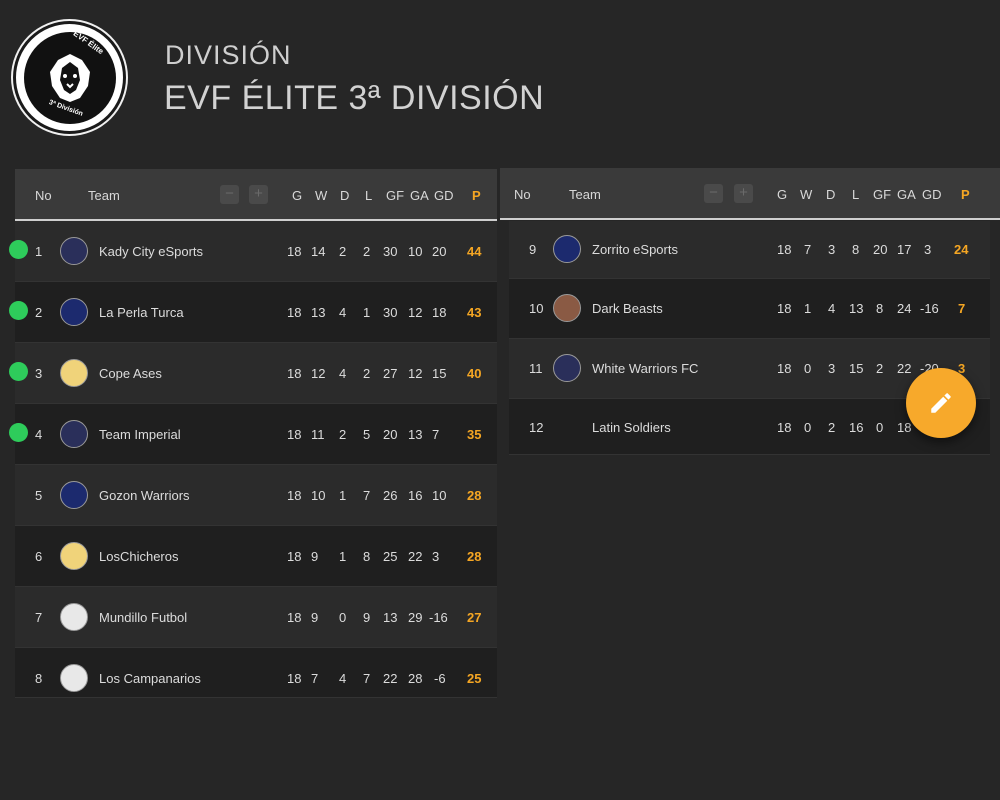 The width and height of the screenshot is (1000, 800). What do you see at coordinates (856, 368) in the screenshot?
I see `stat-l: 15` at bounding box center [856, 368].